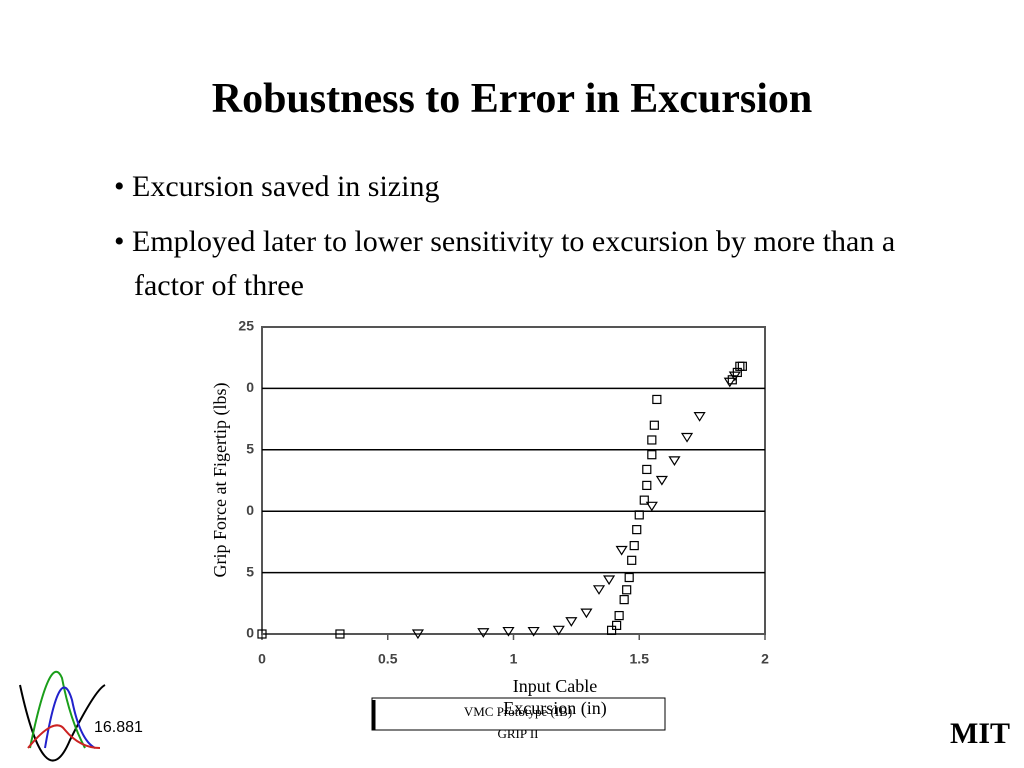  I want to click on x-tick-label: 0.5, so click(388, 659).